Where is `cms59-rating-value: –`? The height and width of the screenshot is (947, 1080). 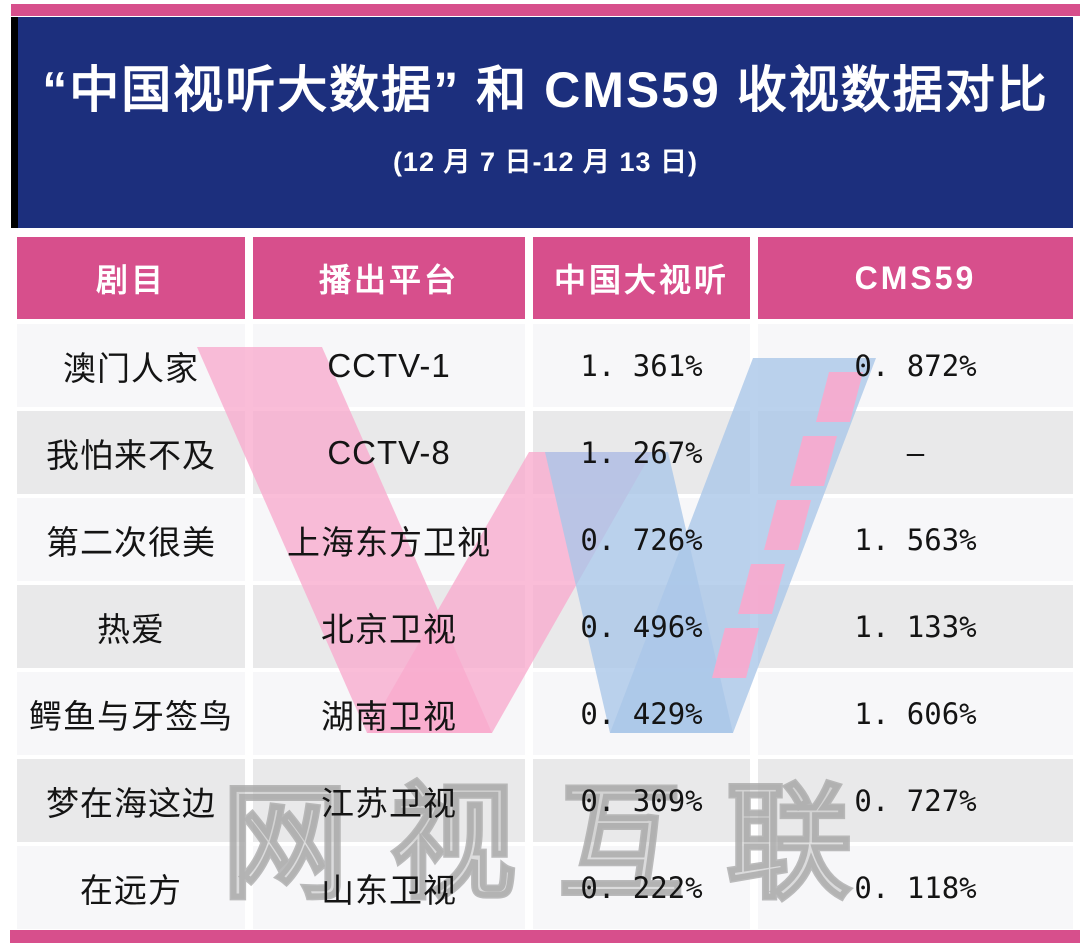 cms59-rating-value: – is located at coordinates (915, 452).